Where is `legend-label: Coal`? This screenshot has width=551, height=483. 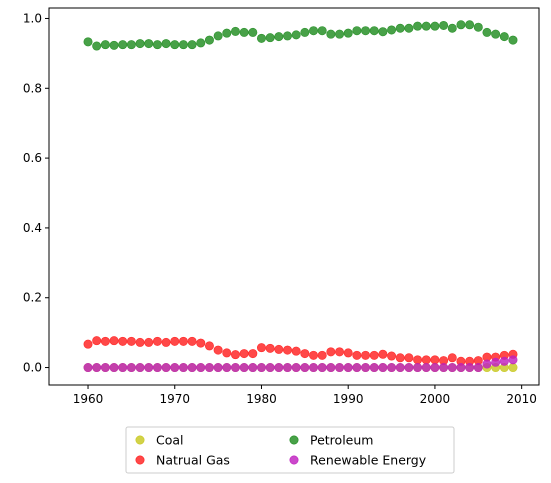
legend-label: Coal is located at coordinates (170, 440).